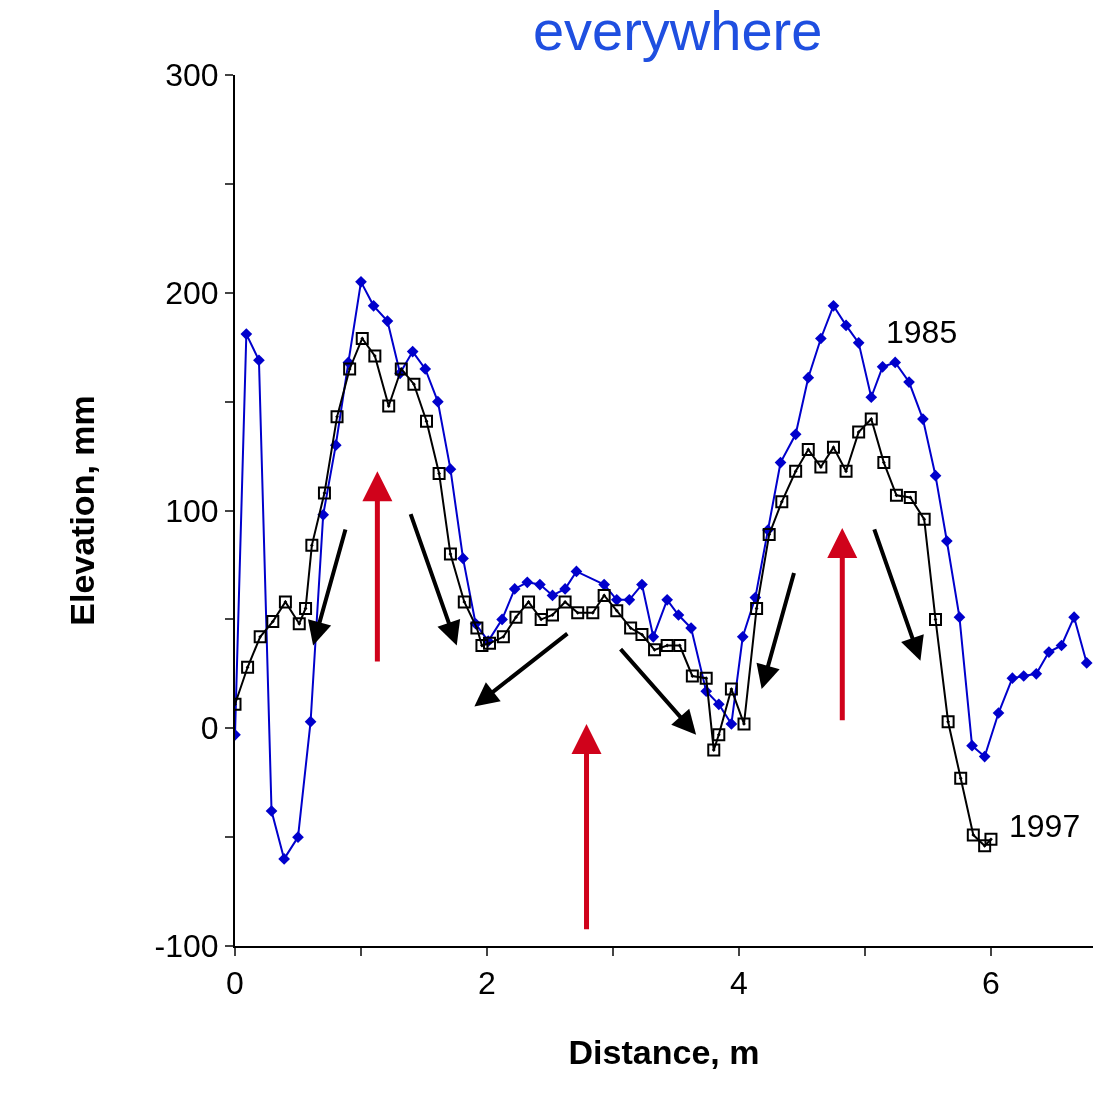  What do you see at coordinates (739, 983) in the screenshot?
I see `x-tick-label: 4` at bounding box center [739, 983].